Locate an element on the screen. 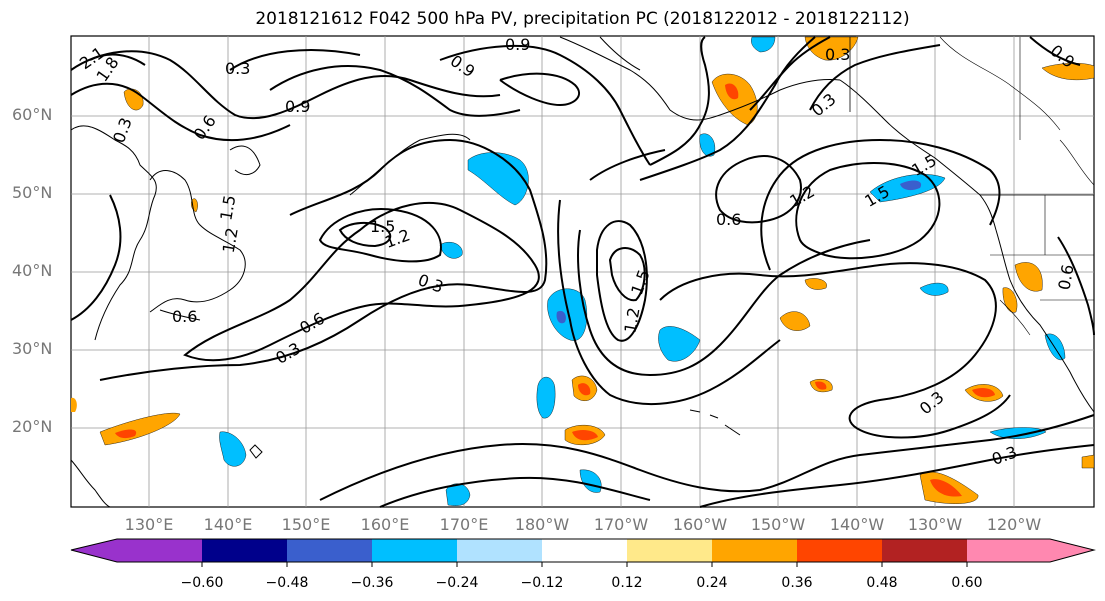  colorbar-tick-label: −0.24 is located at coordinates (457, 583).